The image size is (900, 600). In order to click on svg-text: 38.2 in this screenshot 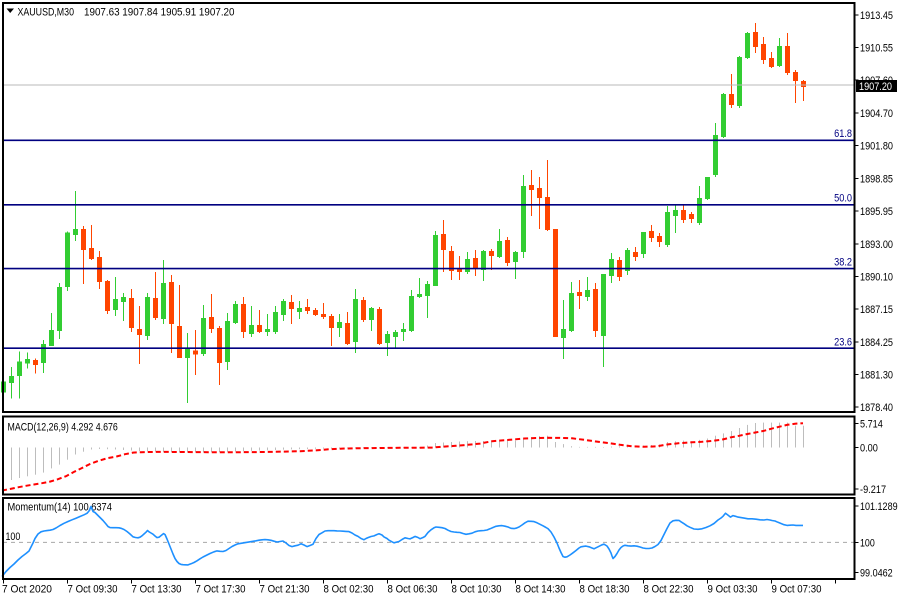, I will do `click(843, 263)`.